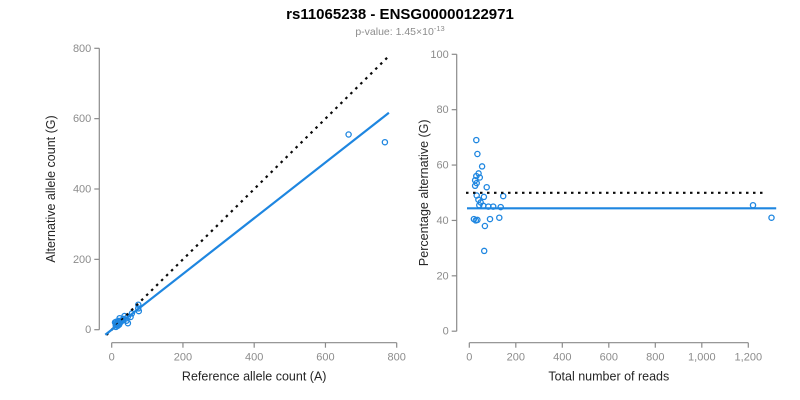 The height and width of the screenshot is (400, 800). Describe the element at coordinates (82, 119) in the screenshot. I see `y-tick-label: 600` at that location.